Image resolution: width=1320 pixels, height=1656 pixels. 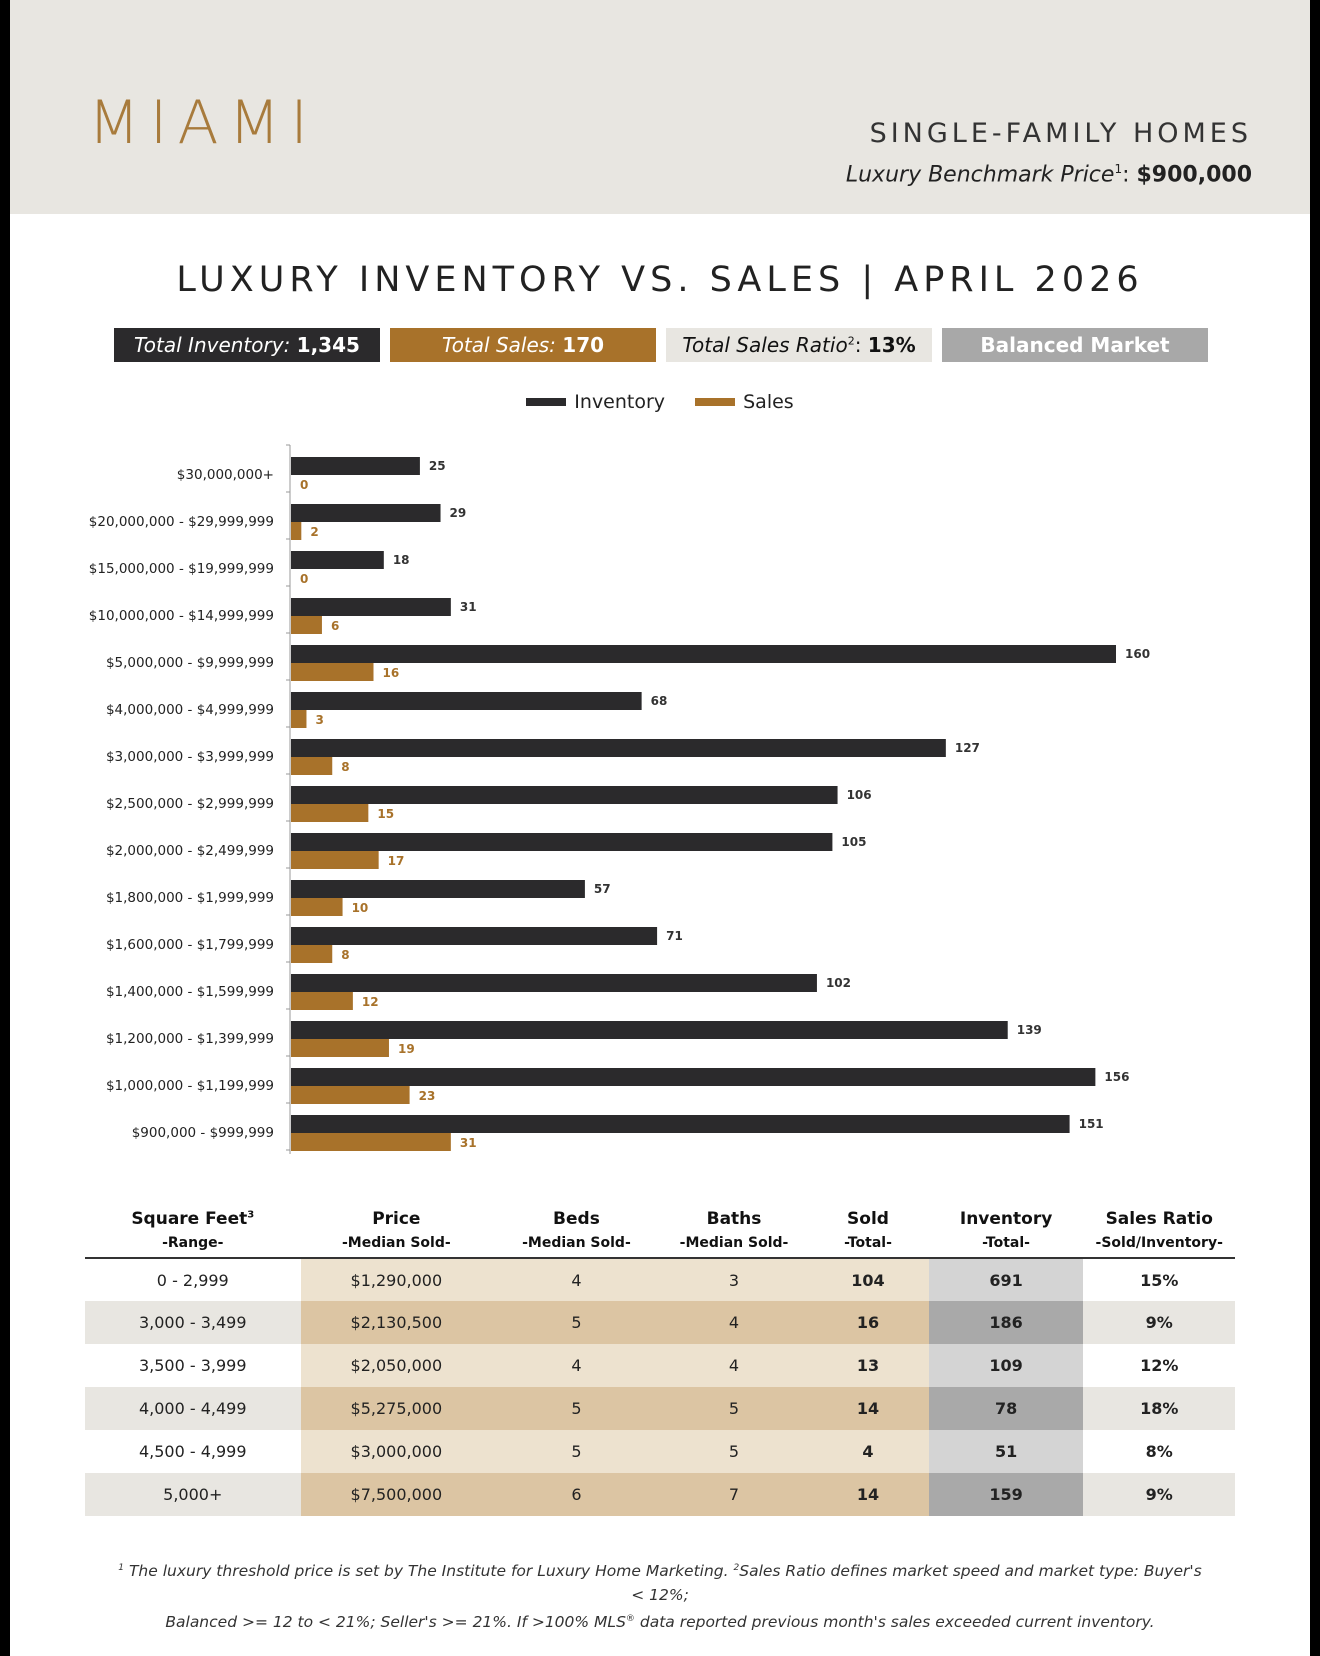 What do you see at coordinates (468, 607) in the screenshot?
I see `inventory-data-label: 31` at bounding box center [468, 607].